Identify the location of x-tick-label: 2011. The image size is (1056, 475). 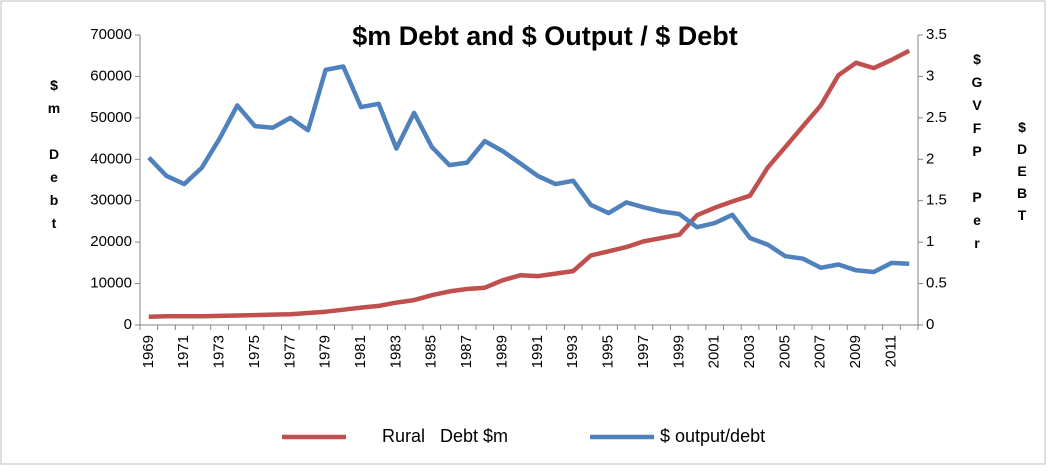
(890, 351).